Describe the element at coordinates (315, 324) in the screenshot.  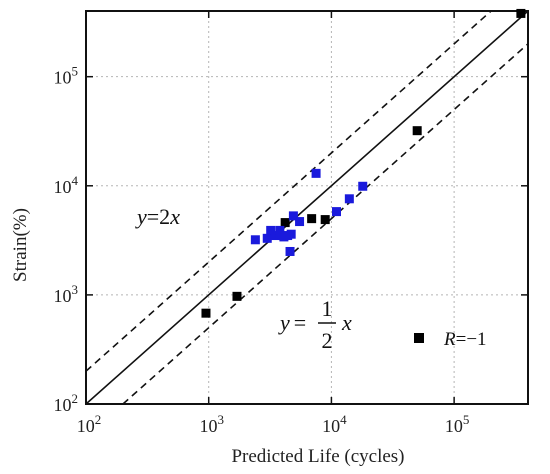
I see `annotation-y-half-x: y = 1 2 x` at that location.